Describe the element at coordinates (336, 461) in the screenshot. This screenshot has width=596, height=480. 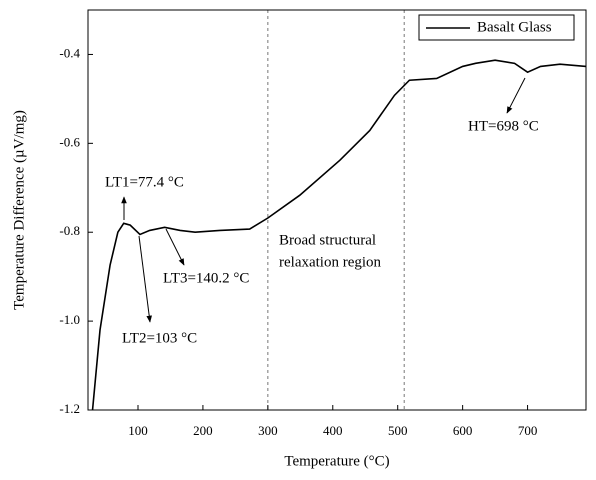
I see `x-axis-label: Temperature (°C)` at that location.